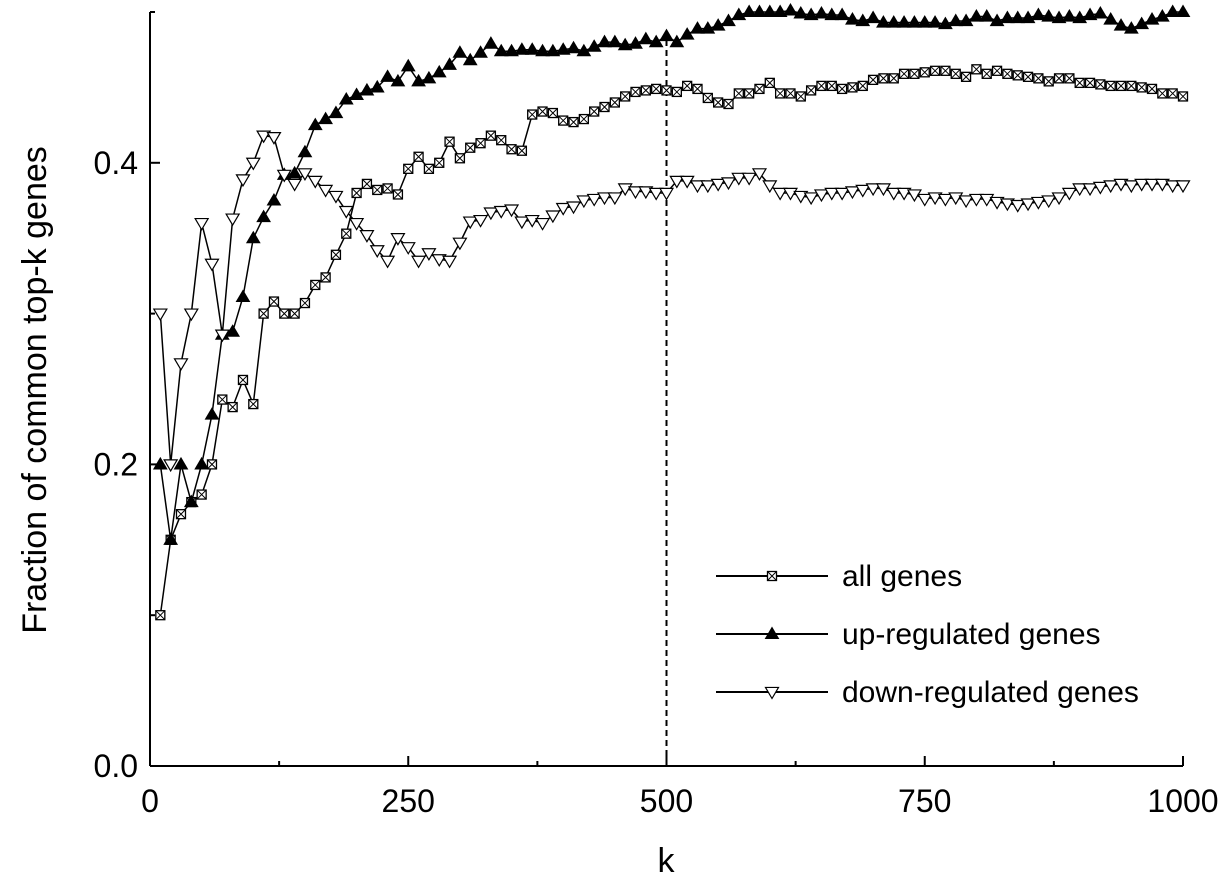 This screenshot has width=1224, height=884. What do you see at coordinates (408, 801) in the screenshot?
I see `x-tick-label: 250` at bounding box center [408, 801].